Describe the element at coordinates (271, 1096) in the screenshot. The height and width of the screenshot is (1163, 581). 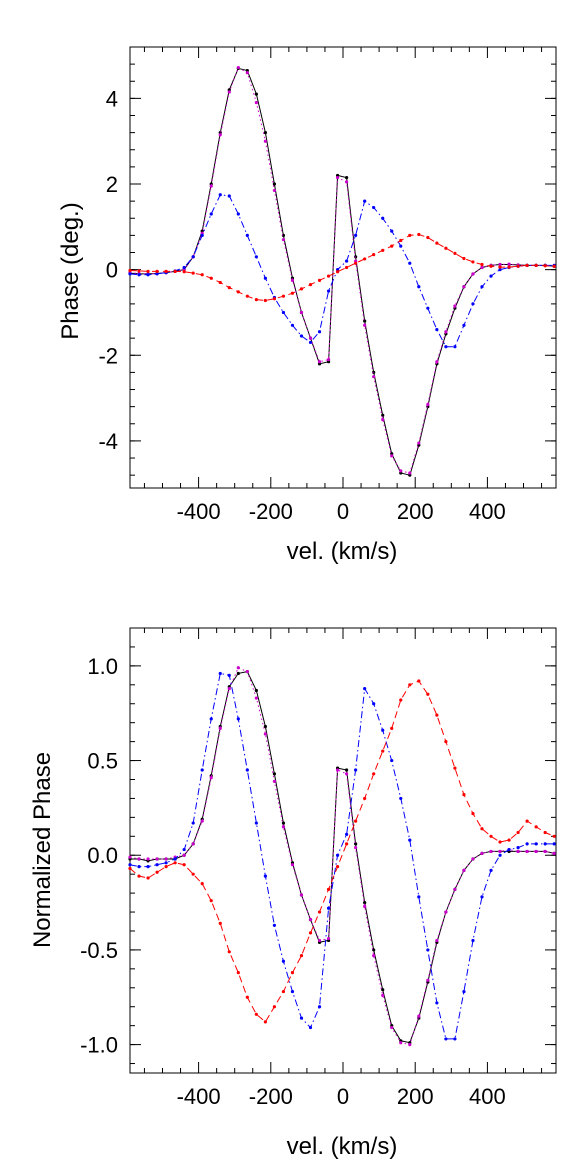
I see `x-tick-label: -200` at that location.